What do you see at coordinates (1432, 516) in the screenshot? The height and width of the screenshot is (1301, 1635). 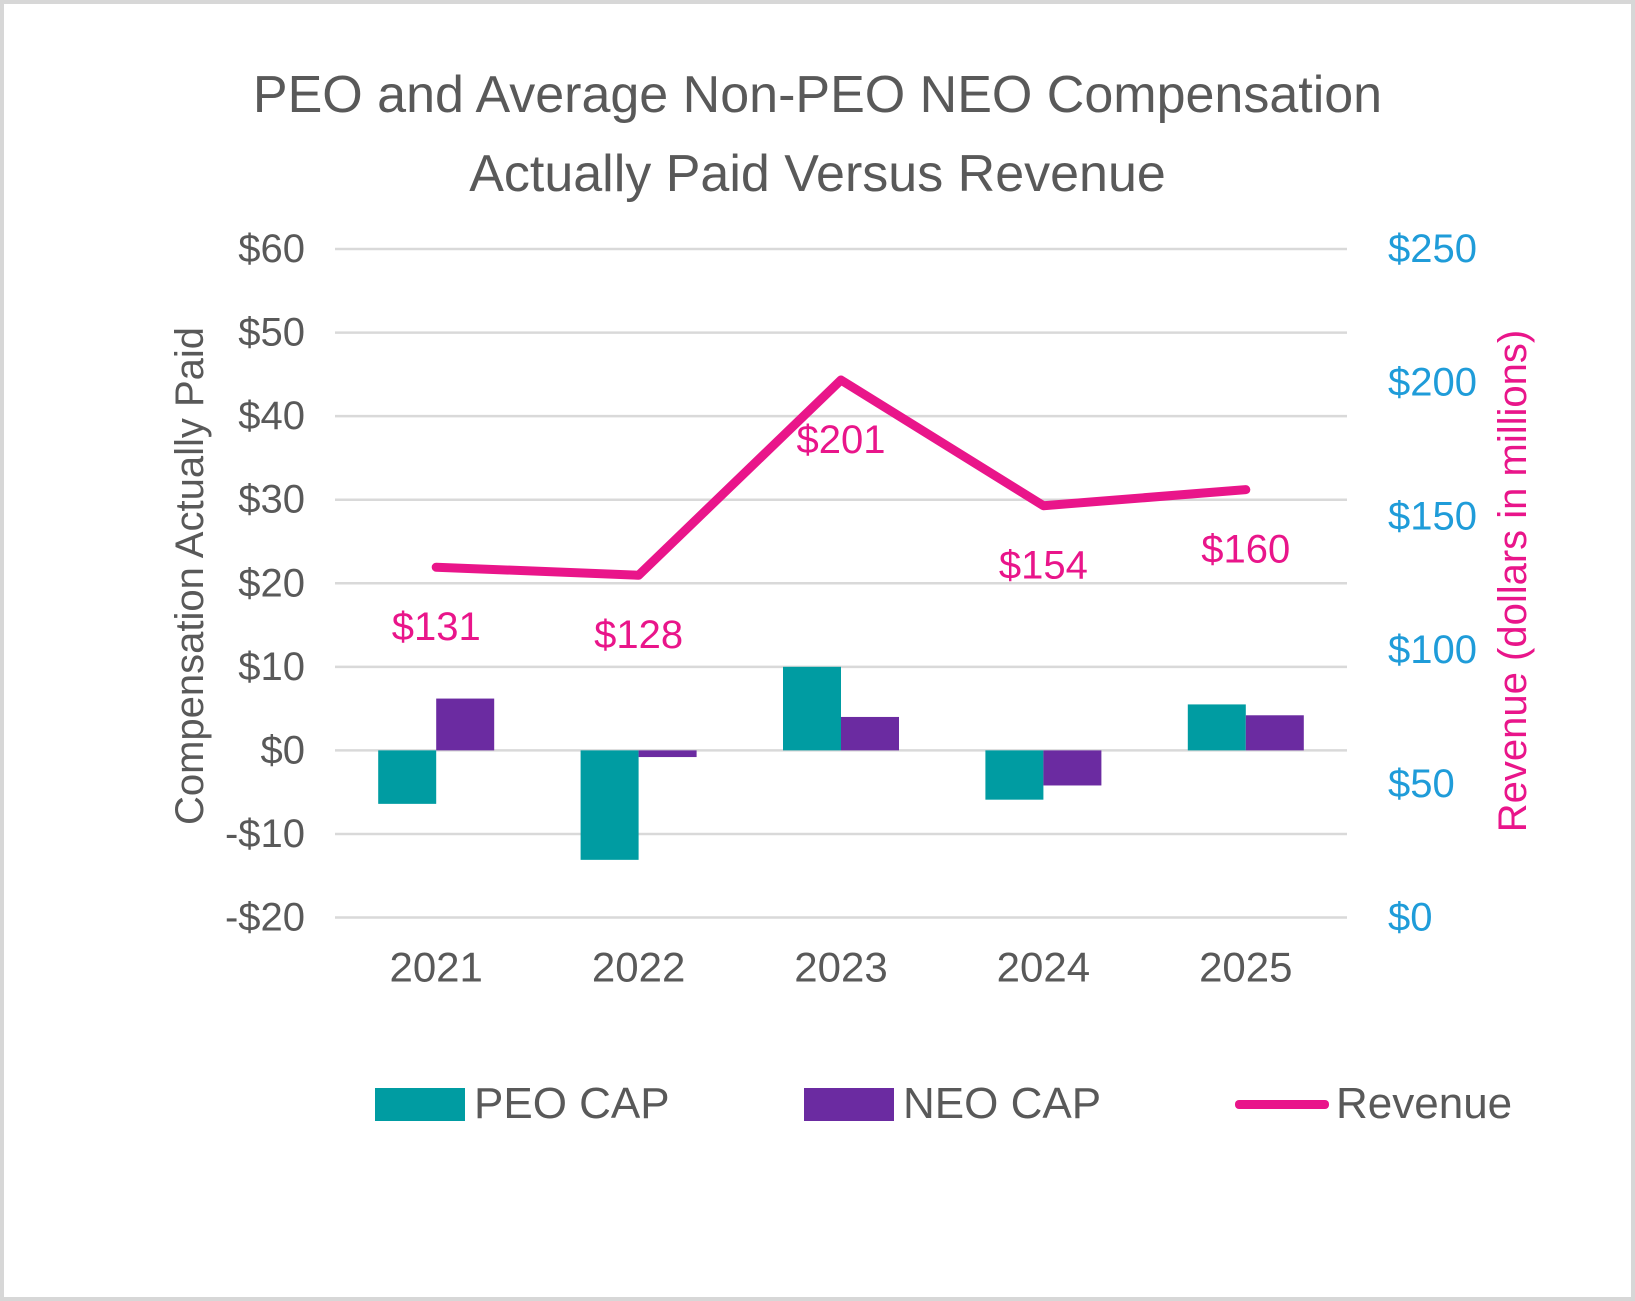 I see `right-axis-tick-label: $150` at bounding box center [1432, 516].